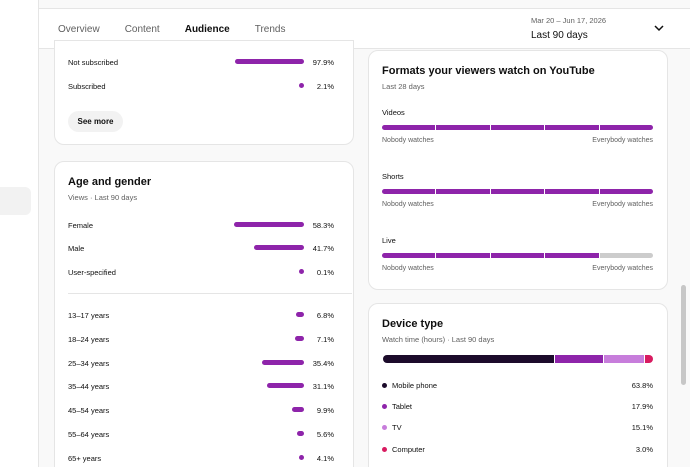 This screenshot has height=467, width=690. What do you see at coordinates (201, 248) in the screenshot?
I see `gender-row-male: Male 41.7%` at bounding box center [201, 248].